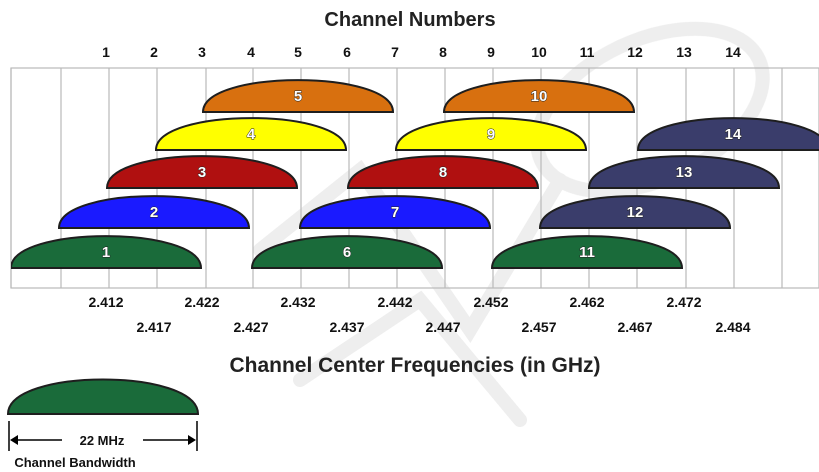  What do you see at coordinates (395, 52) in the screenshot?
I see `channel-number-7: 7` at bounding box center [395, 52].